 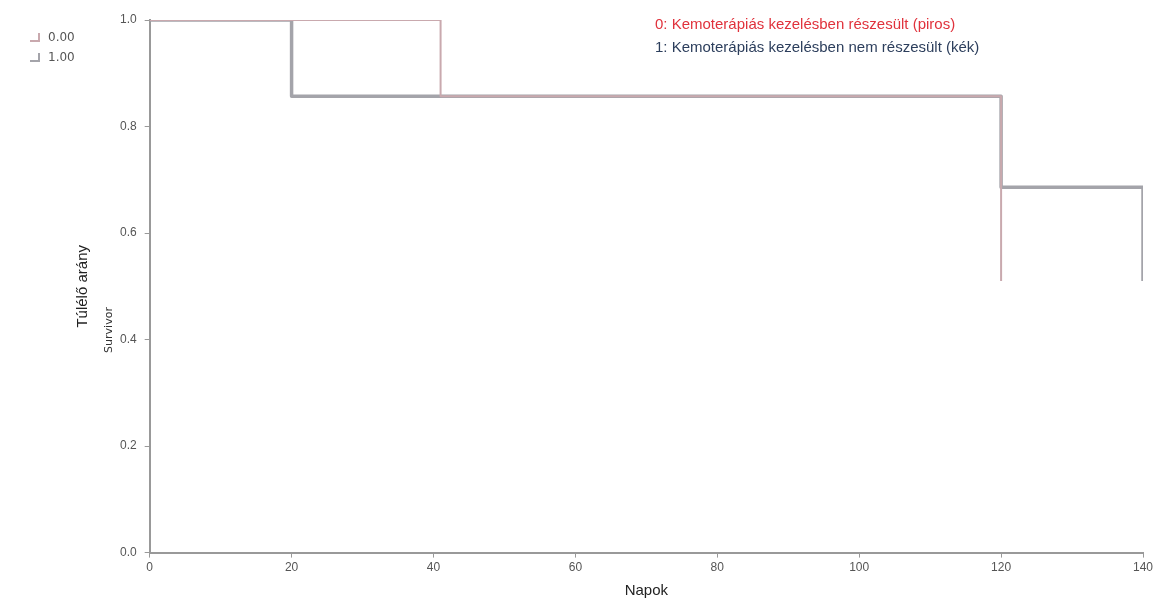 What do you see at coordinates (128, 445) in the screenshot?
I see `y-tick-label: 0.2` at bounding box center [128, 445].